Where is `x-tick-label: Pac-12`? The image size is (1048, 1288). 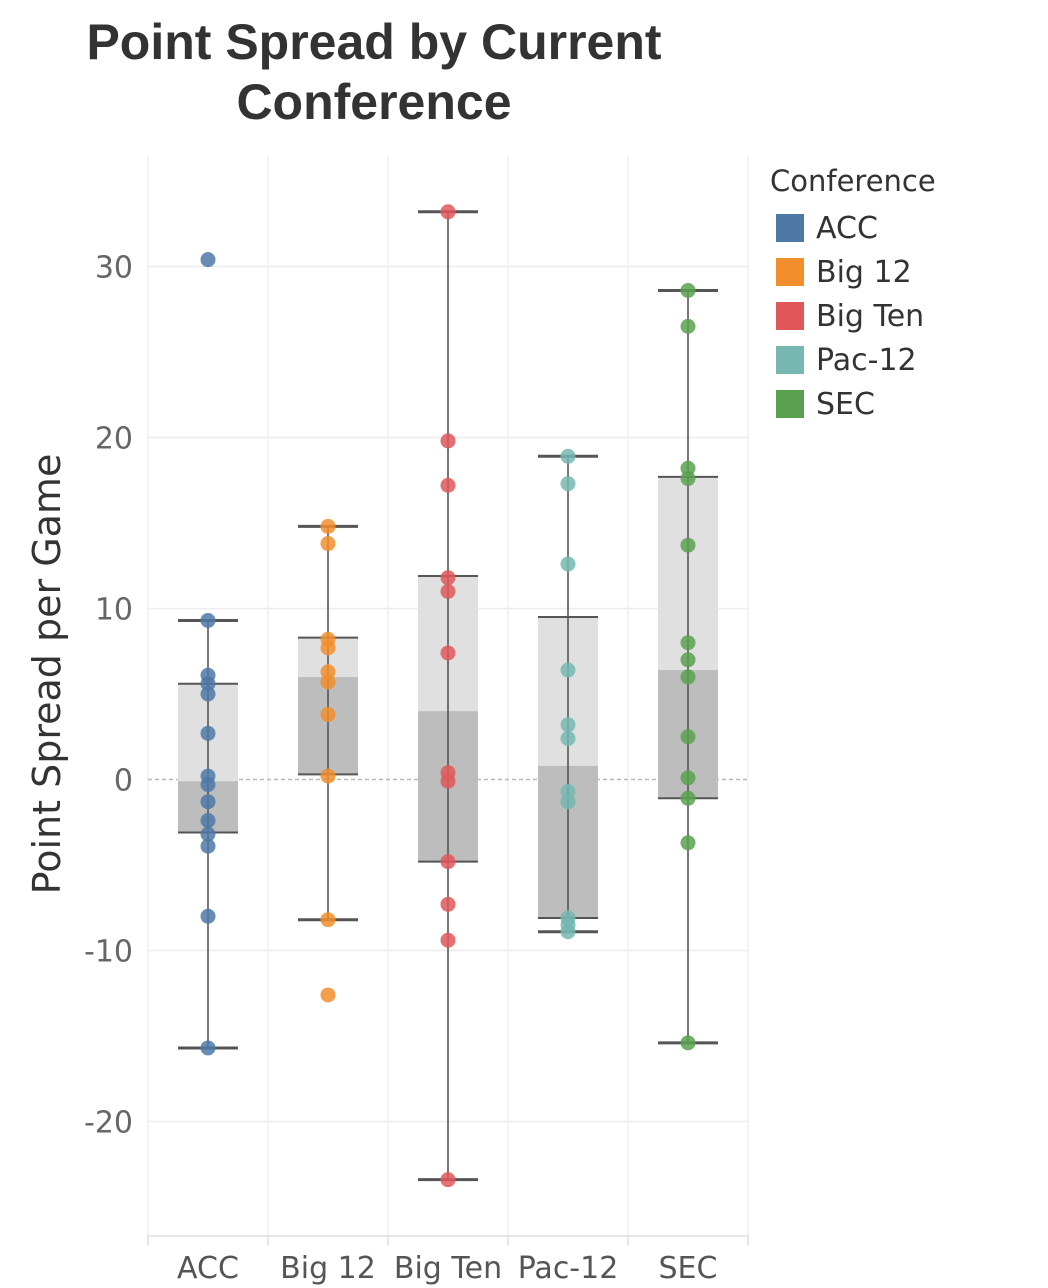
x-tick-label: Pac-12 is located at coordinates (568, 1268).